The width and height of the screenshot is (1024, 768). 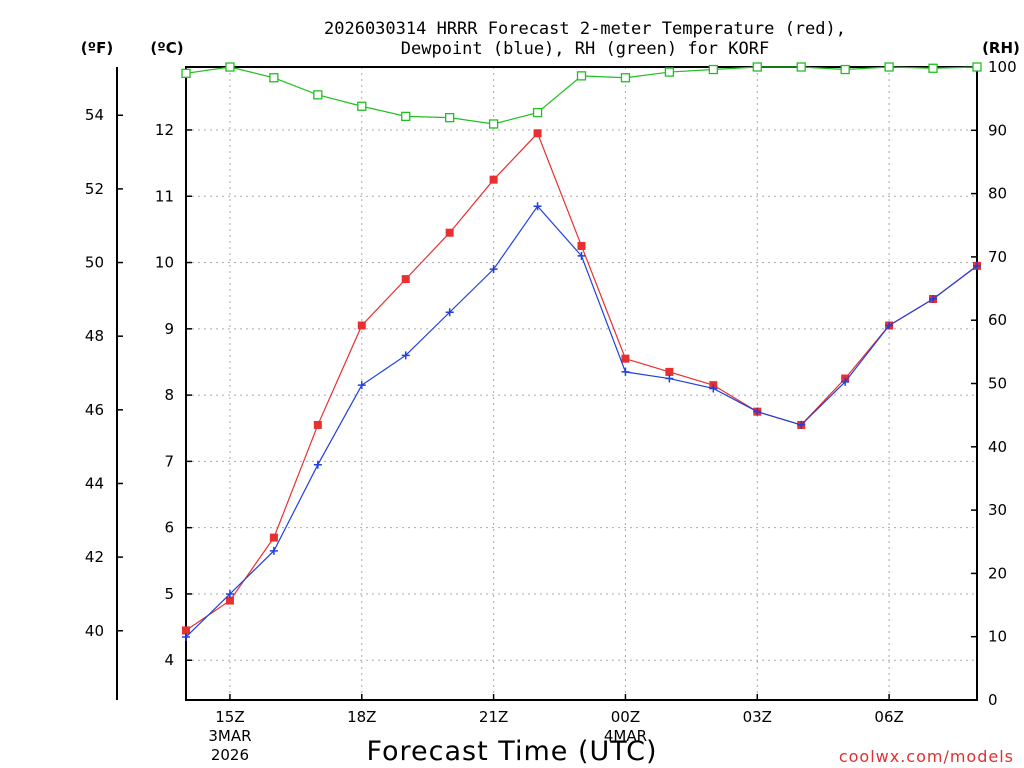 I want to click on x-axis-title: Forecast Time (UTC), so click(x=511, y=751).